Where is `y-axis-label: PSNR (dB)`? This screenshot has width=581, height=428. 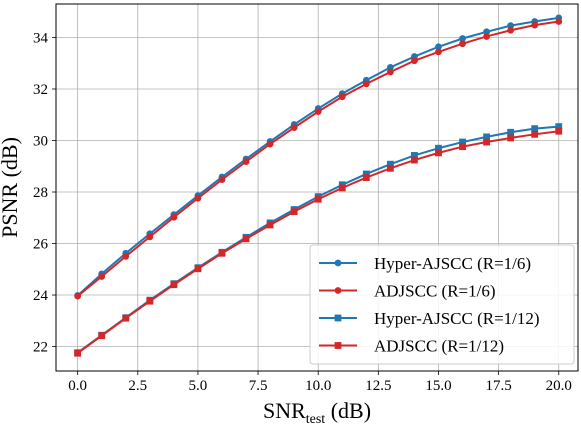 y-axis-label: PSNR (dB) is located at coordinates (11, 187).